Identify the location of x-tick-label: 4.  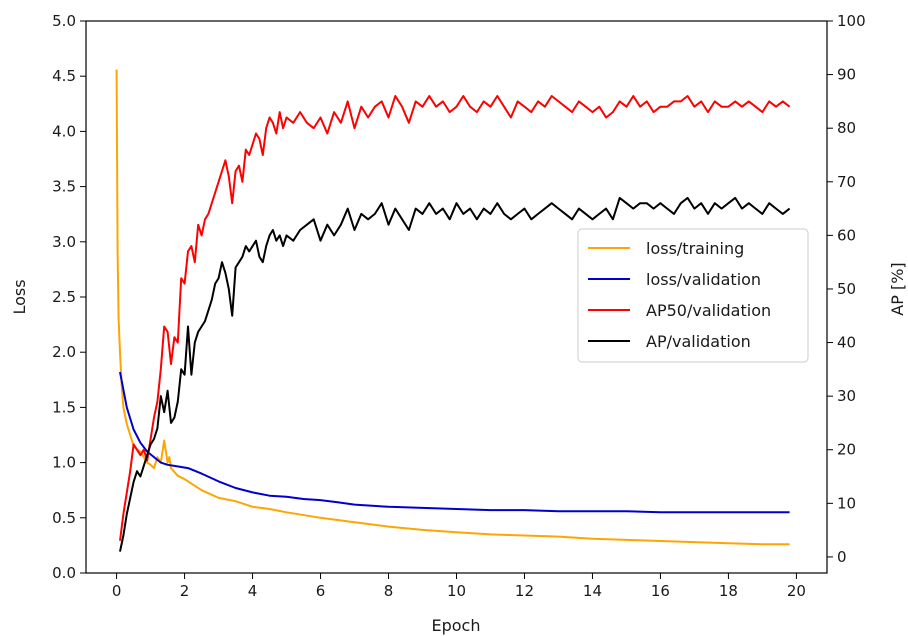
(253, 591).